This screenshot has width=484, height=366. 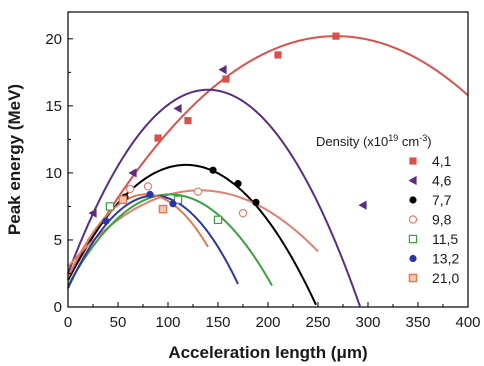 I want to click on x-tick-label: 0, so click(x=68, y=322).